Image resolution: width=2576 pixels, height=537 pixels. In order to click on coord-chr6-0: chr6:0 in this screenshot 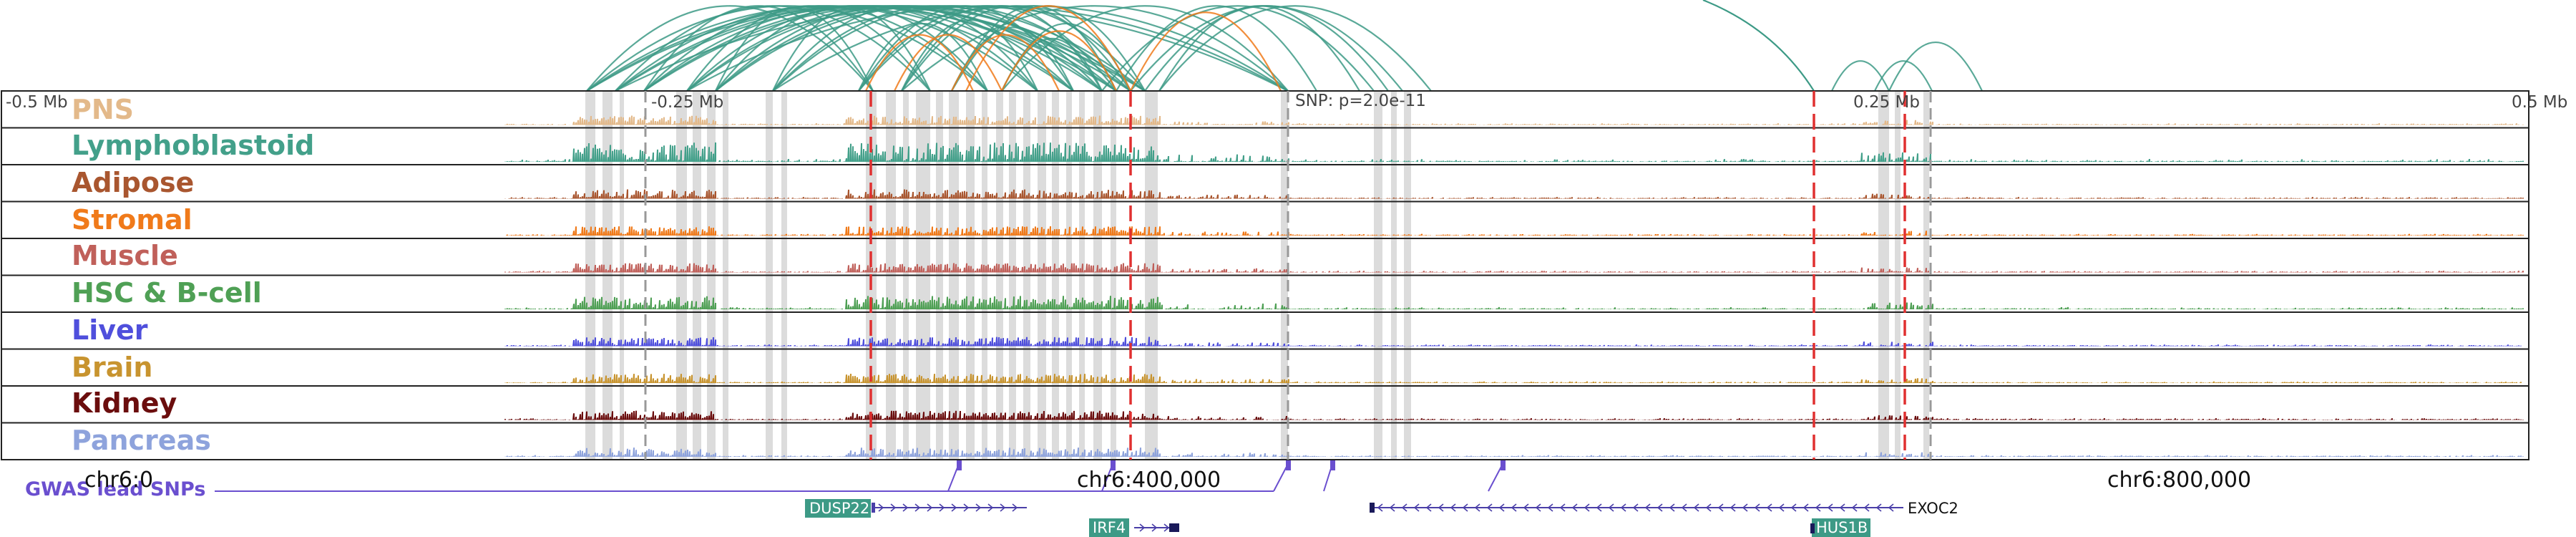, I will do `click(118, 480)`.